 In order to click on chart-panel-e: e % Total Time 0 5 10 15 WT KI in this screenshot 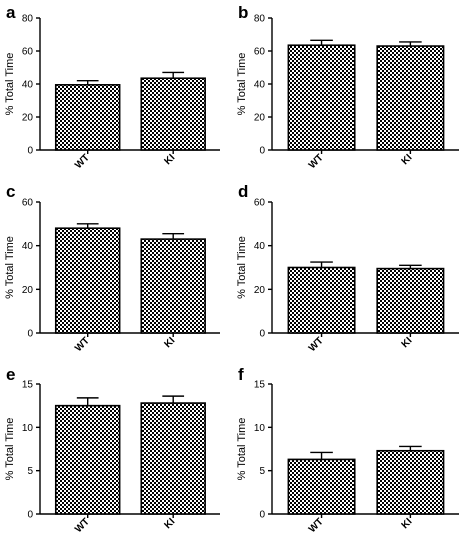, I will do `click(112, 450)`.